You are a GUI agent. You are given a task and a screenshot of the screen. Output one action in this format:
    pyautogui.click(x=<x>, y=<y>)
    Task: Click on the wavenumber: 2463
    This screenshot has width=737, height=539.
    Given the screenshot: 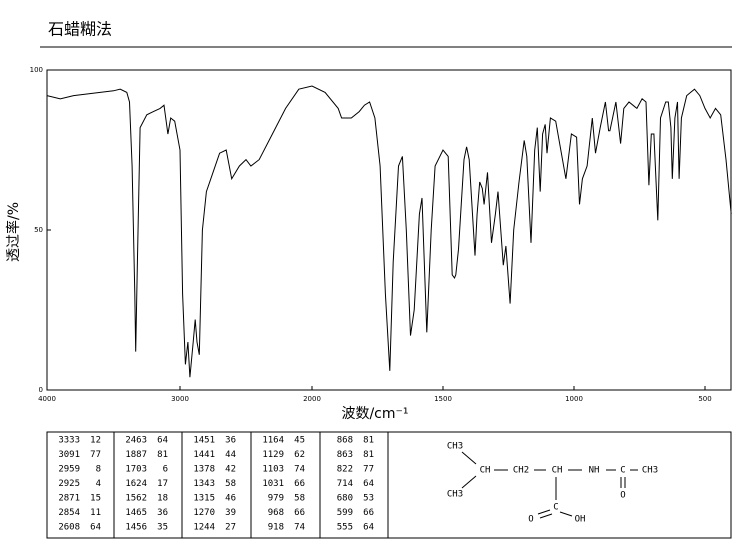 What is the action you would take?
    pyautogui.click(x=136, y=441)
    